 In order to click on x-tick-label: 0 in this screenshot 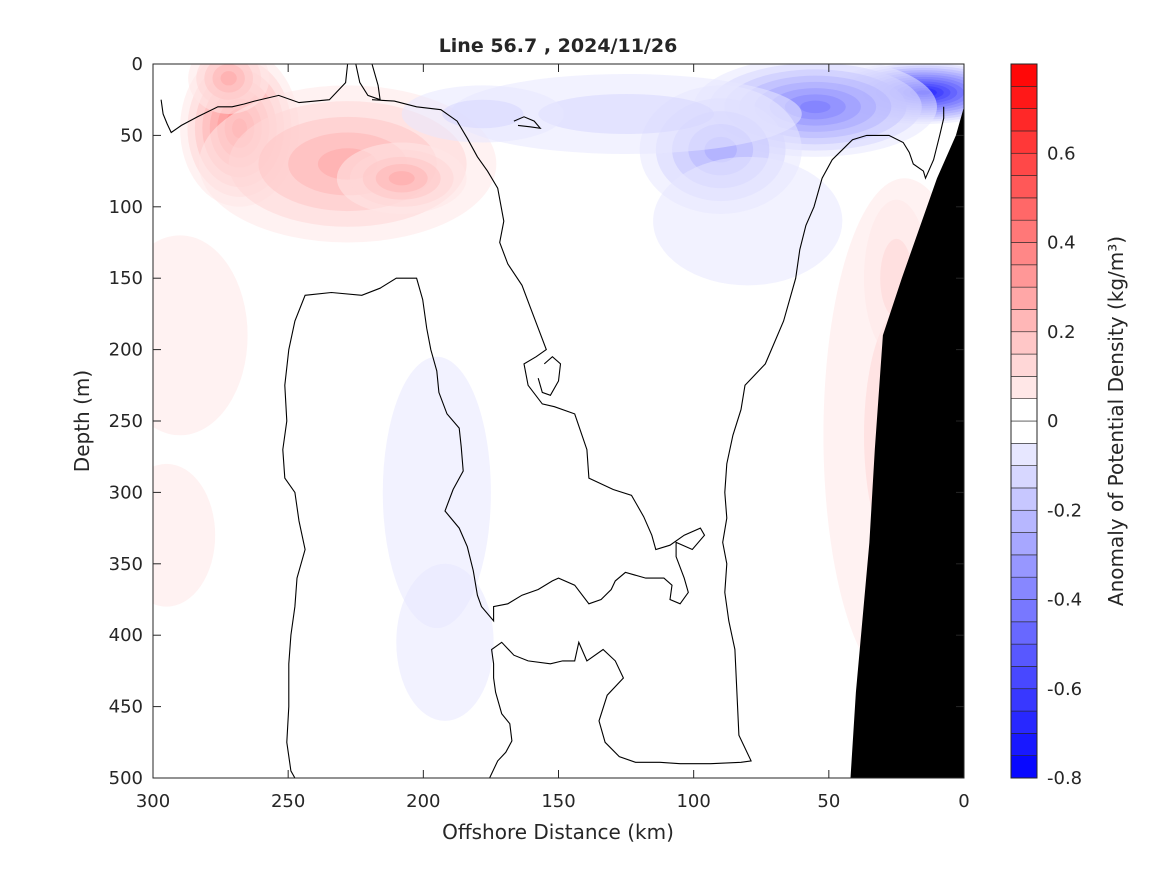, I will do `click(963, 801)`.